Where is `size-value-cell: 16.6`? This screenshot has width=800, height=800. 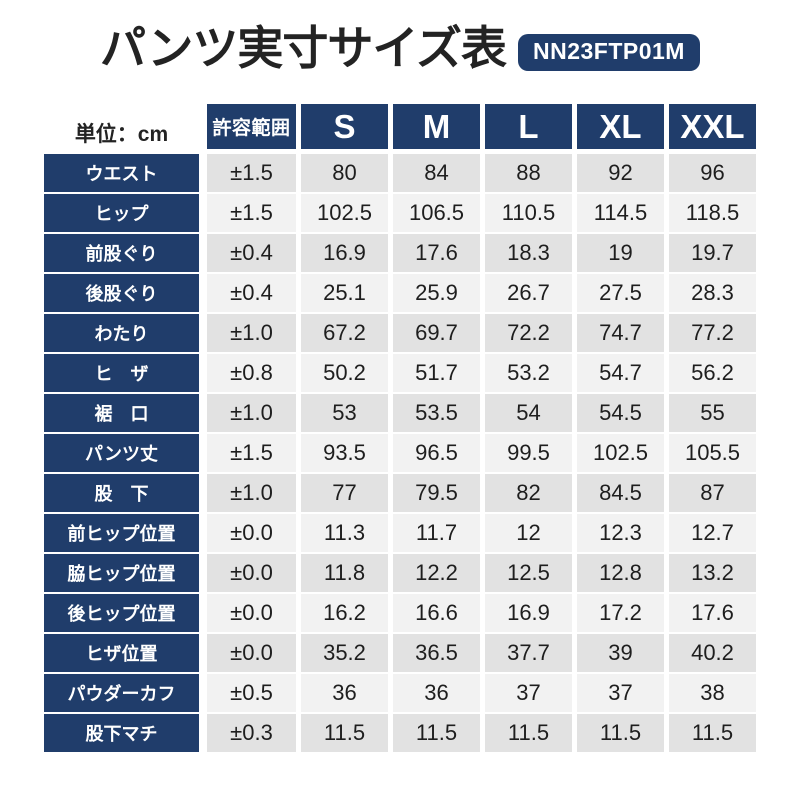
size-value-cell: 16.6 is located at coordinates (436, 613).